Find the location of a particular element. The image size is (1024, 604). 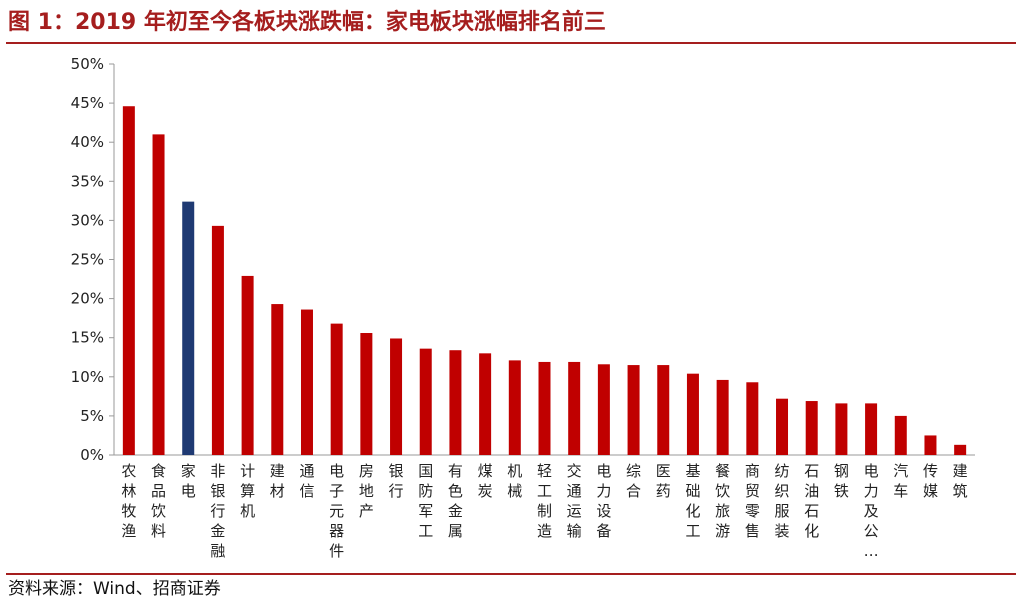

x-category-label: 钢铁 is located at coordinates (841, 481).